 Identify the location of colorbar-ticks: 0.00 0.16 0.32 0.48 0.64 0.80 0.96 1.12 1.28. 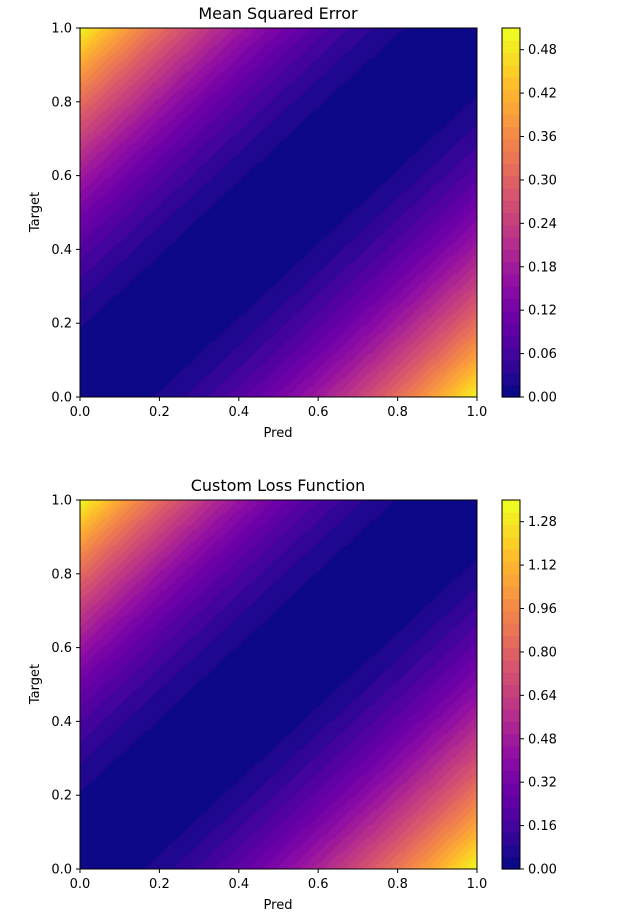
(538, 696).